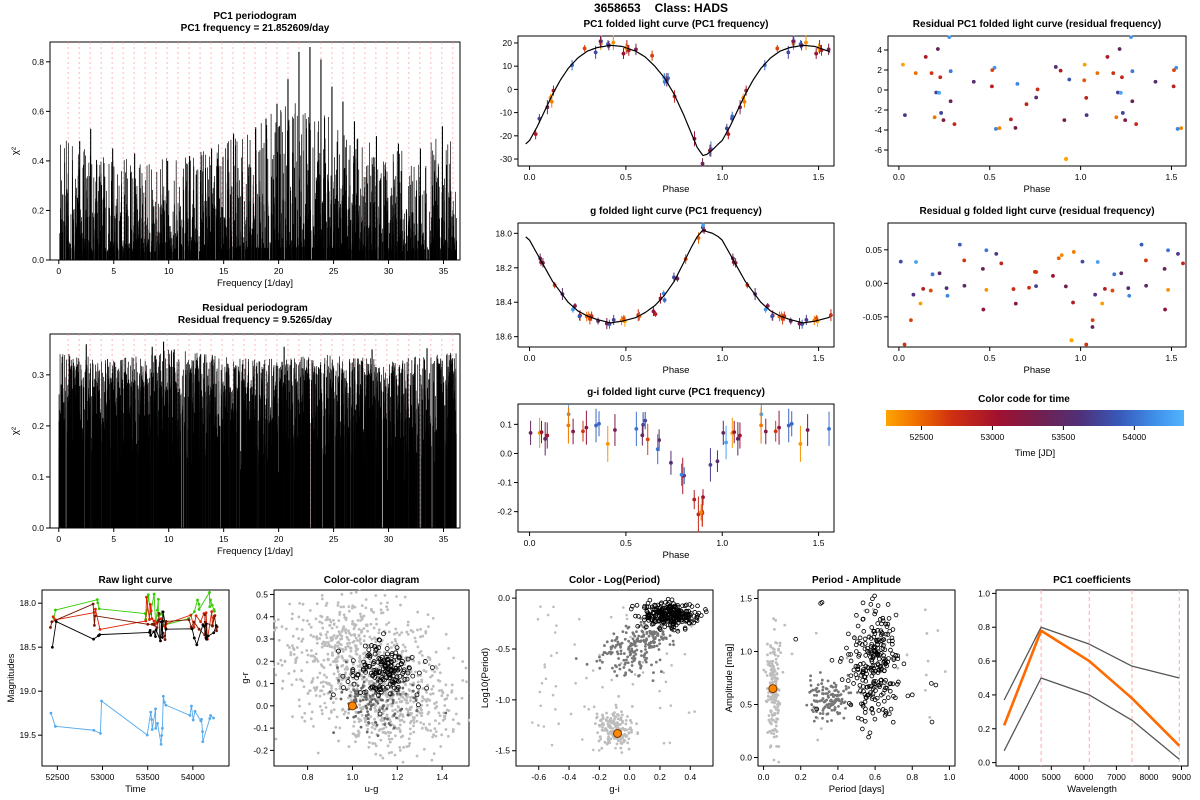 This screenshot has width=1200, height=800. I want to click on panel-g-folded-light-curve, so click(661, 291).